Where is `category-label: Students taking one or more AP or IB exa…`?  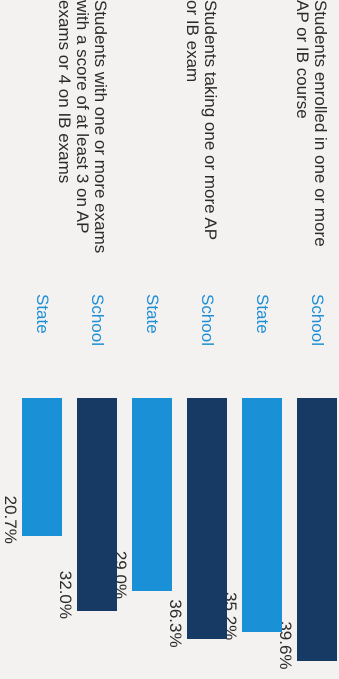
category-label: Students taking one or more AP or IB exa… is located at coordinates (201, 120).